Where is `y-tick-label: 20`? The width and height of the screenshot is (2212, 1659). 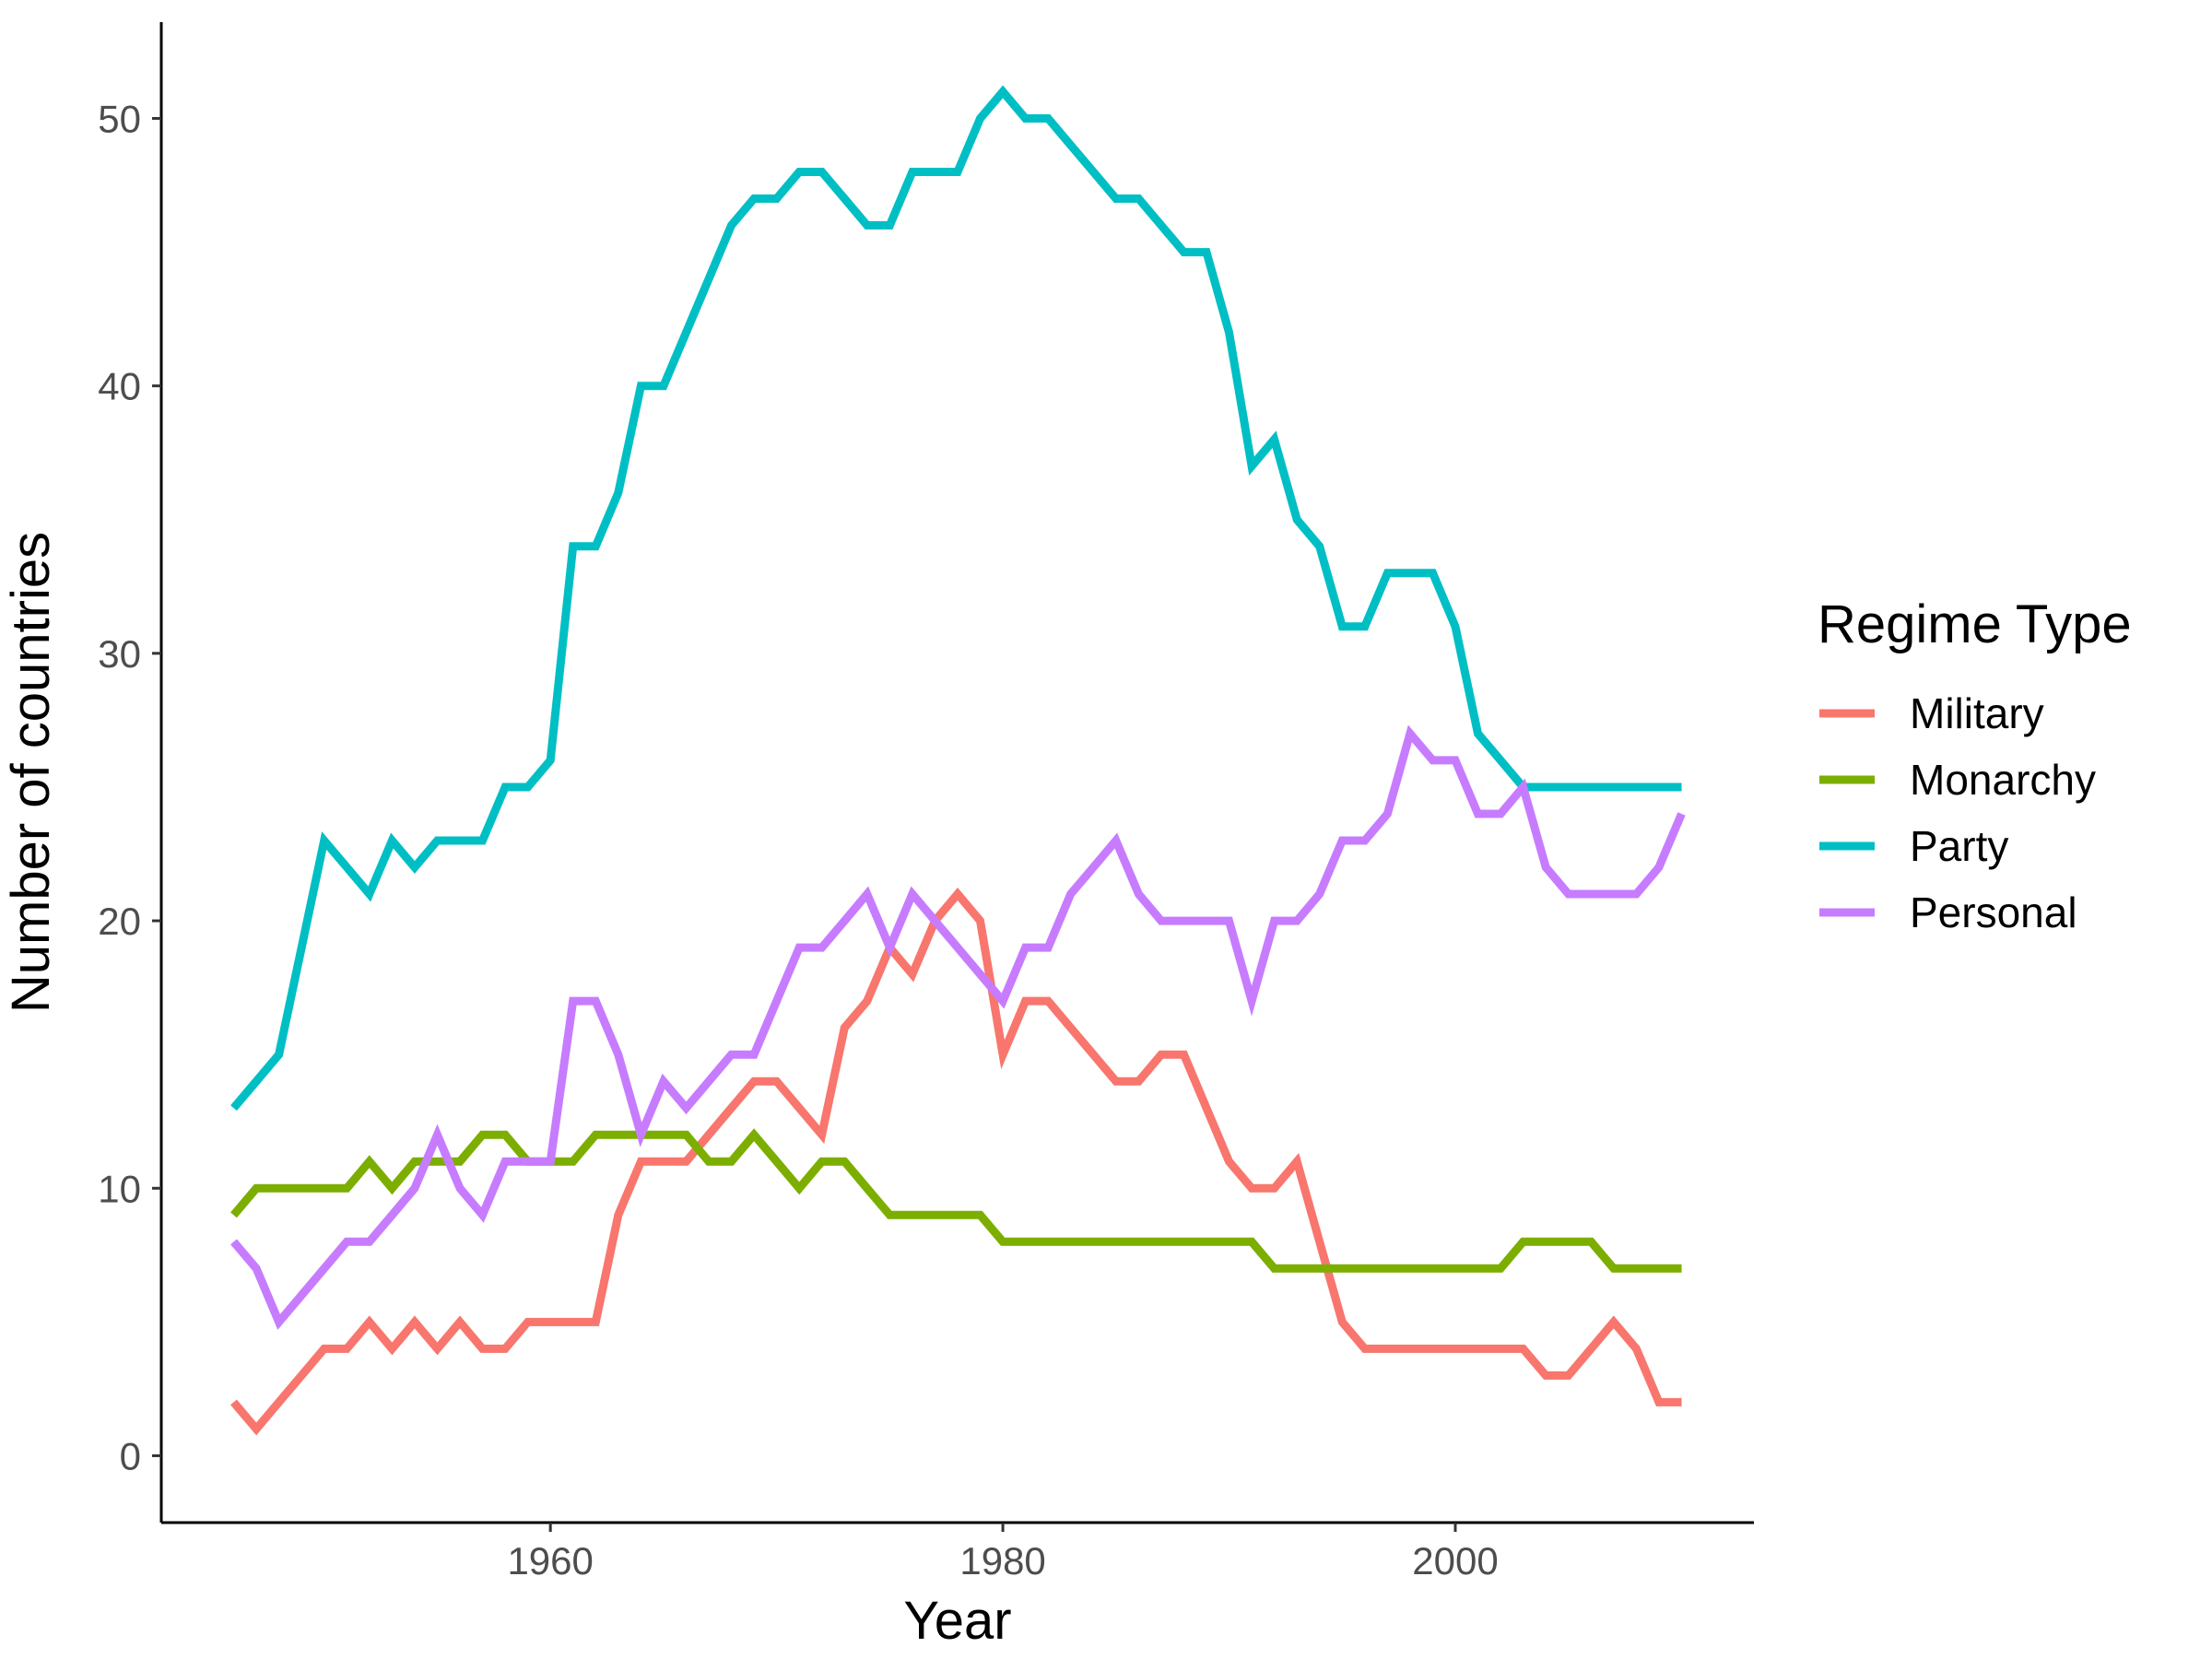
y-tick-label: 20 is located at coordinates (119, 921).